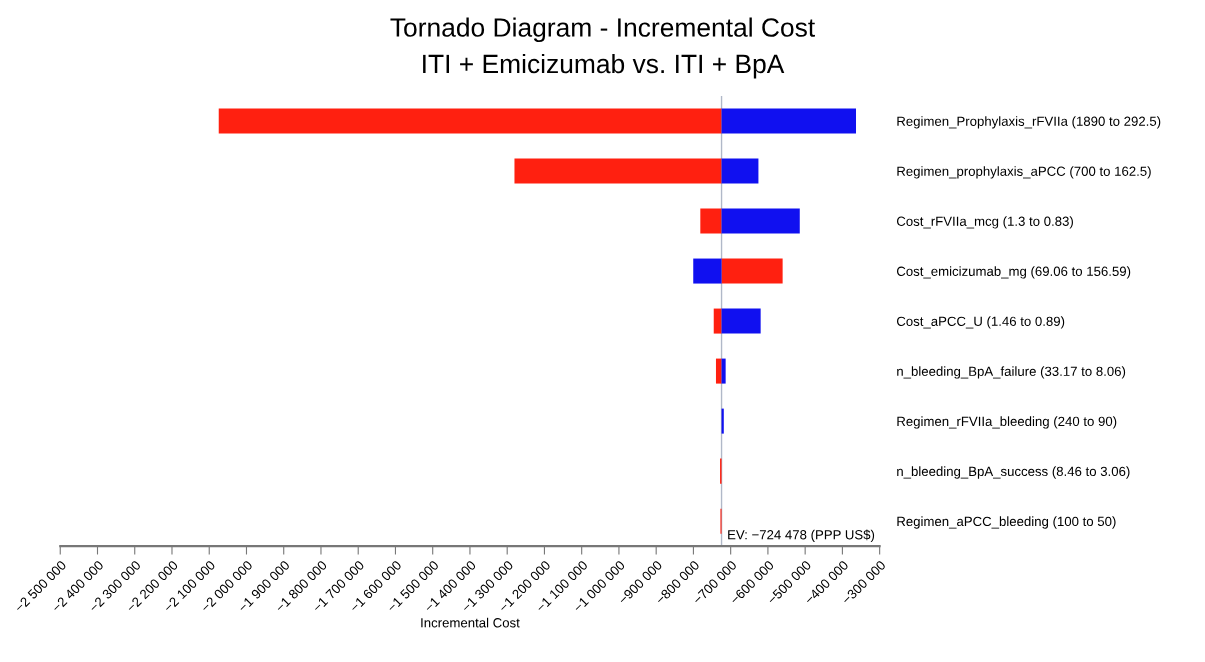 Image resolution: width=1205 pixels, height=662 pixels. I want to click on y-tick-label: Regimen_rFVIIa_bleeding (240 to 90), so click(1007, 422).